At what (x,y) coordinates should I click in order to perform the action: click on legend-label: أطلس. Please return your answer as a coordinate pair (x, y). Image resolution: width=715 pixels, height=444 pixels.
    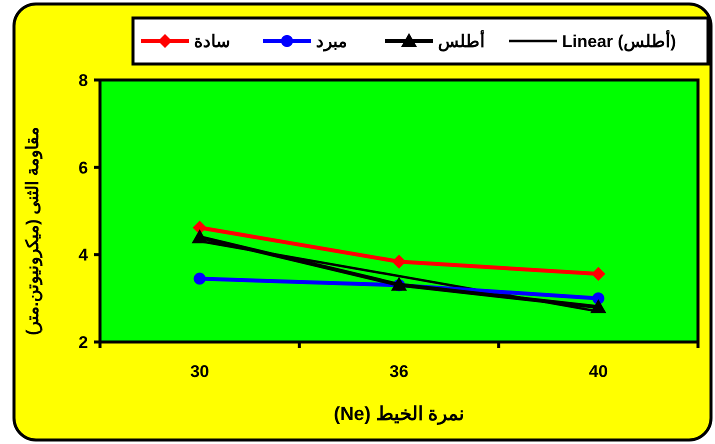
    Looking at the image, I should click on (461, 40).